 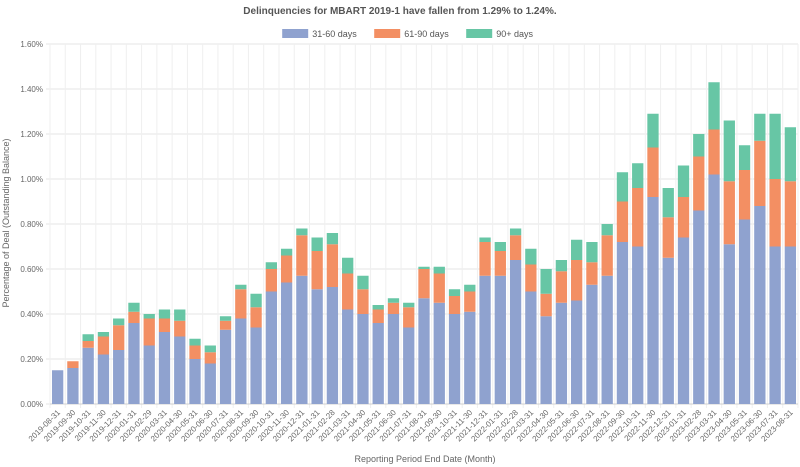 What do you see at coordinates (426, 34) in the screenshot?
I see `legend-label: 61-90 days` at bounding box center [426, 34].